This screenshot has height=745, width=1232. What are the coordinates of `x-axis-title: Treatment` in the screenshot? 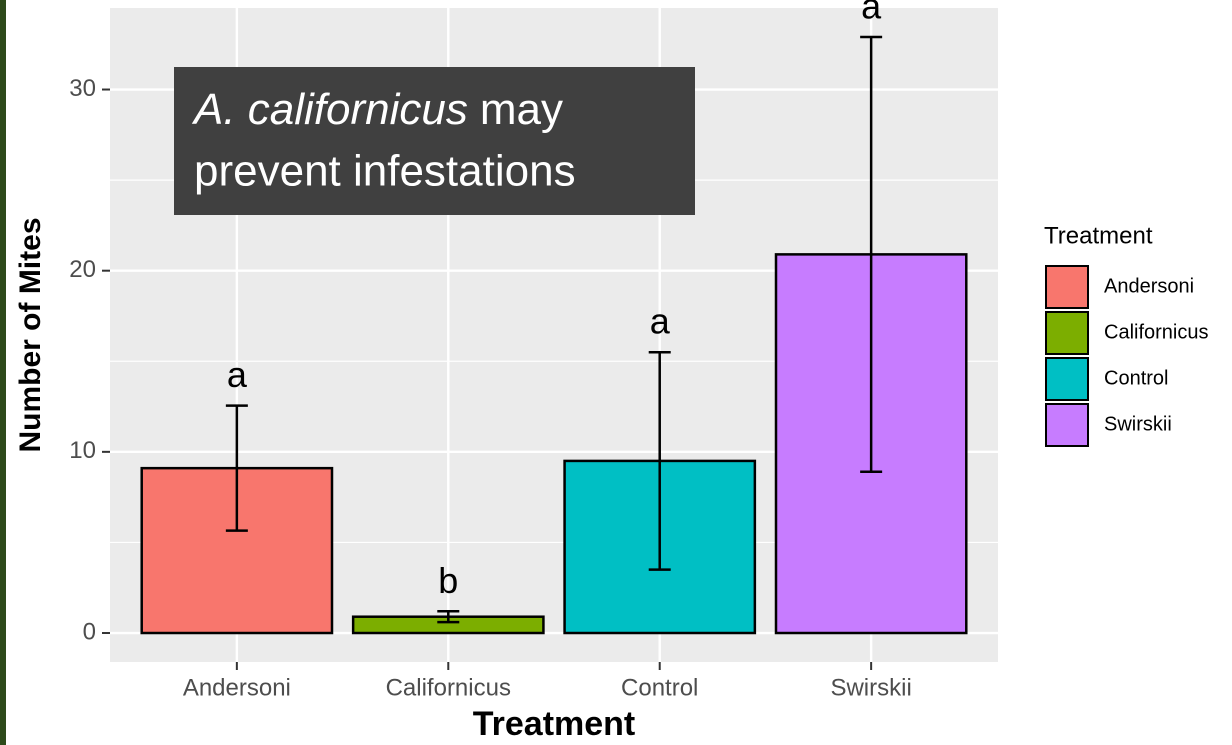 It's located at (554, 724).